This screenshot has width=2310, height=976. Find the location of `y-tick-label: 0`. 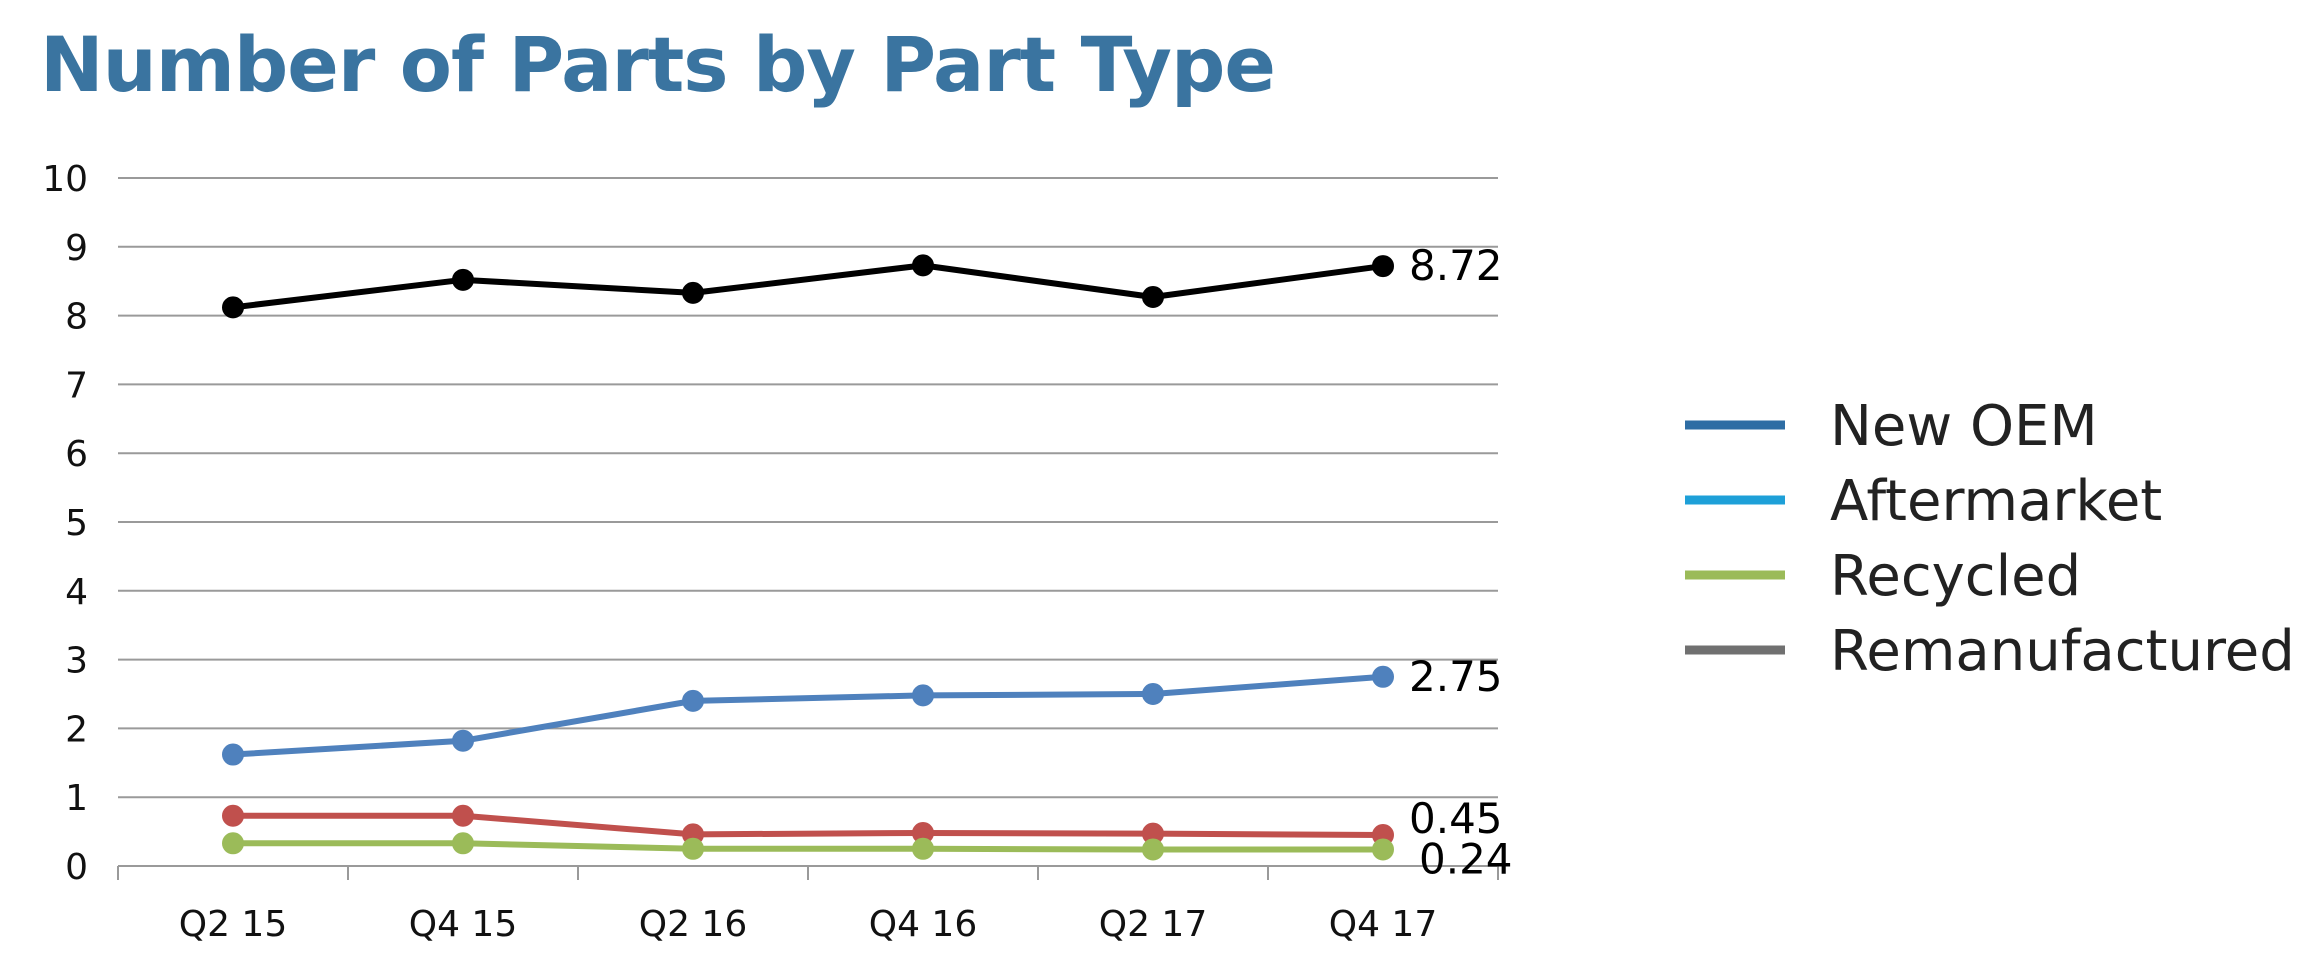

y-tick-label: 0 is located at coordinates (76, 867).